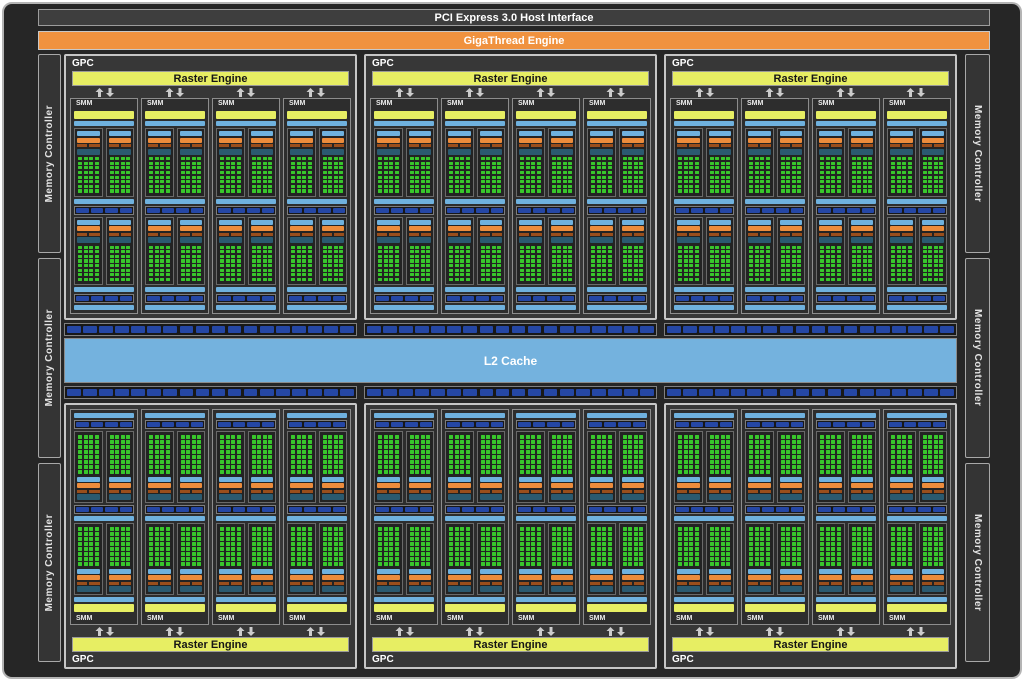  Describe the element at coordinates (510, 392) in the screenshot. I see `crossbar-segment-row` at that location.